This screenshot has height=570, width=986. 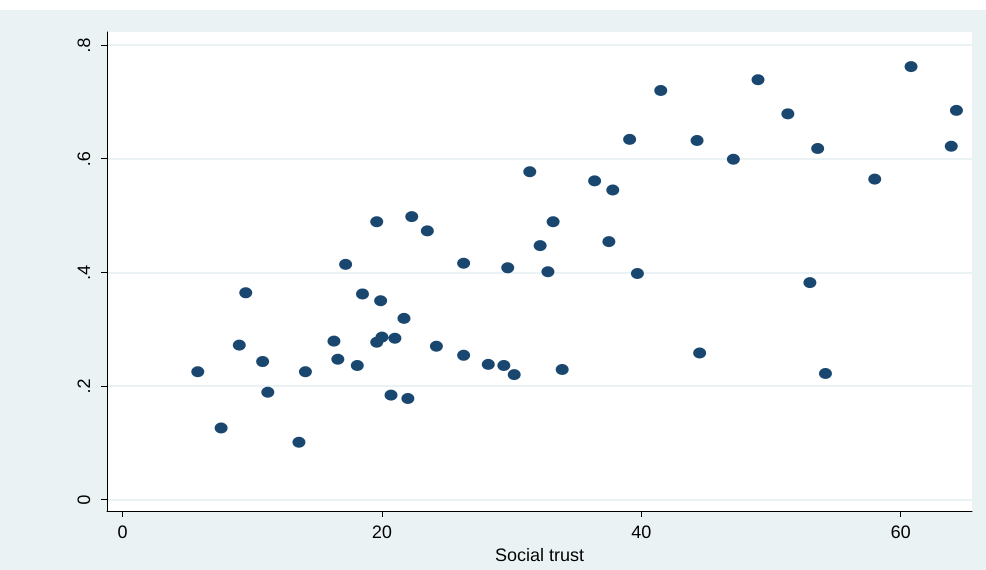 What do you see at coordinates (641, 532) in the screenshot?
I see `x-tick-label: 40` at bounding box center [641, 532].